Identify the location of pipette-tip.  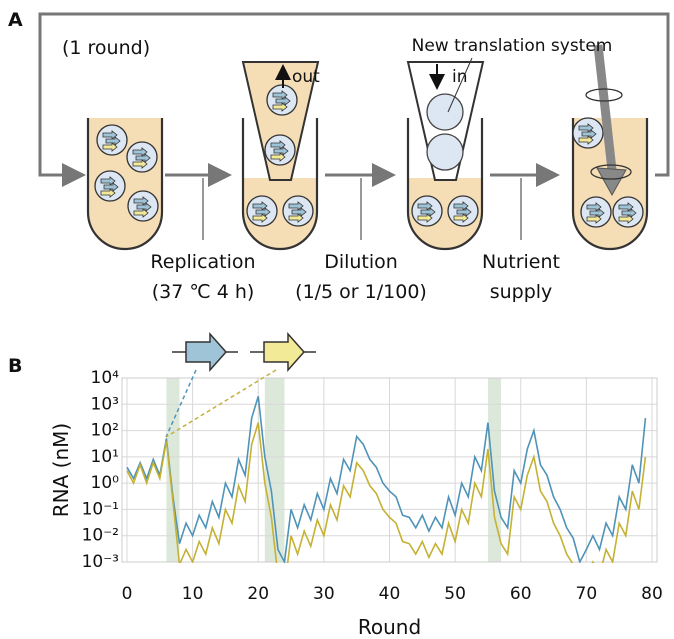
(280, 121).